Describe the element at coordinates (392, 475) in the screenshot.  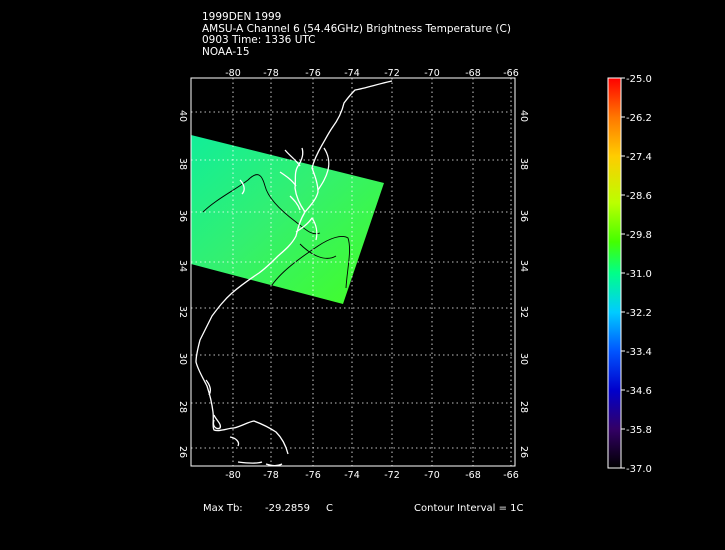
I see `lon-tick-label-bottom: -72` at that location.